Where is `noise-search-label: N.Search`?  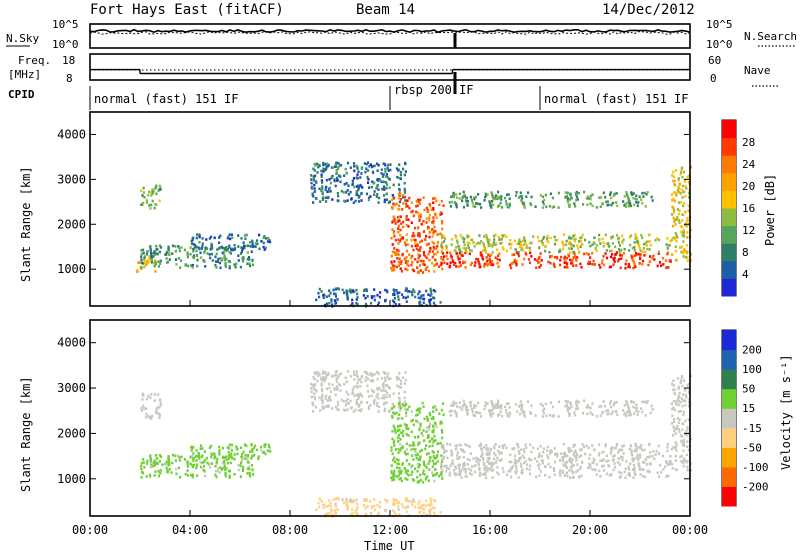
noise-search-label: N.Search is located at coordinates (770, 36).